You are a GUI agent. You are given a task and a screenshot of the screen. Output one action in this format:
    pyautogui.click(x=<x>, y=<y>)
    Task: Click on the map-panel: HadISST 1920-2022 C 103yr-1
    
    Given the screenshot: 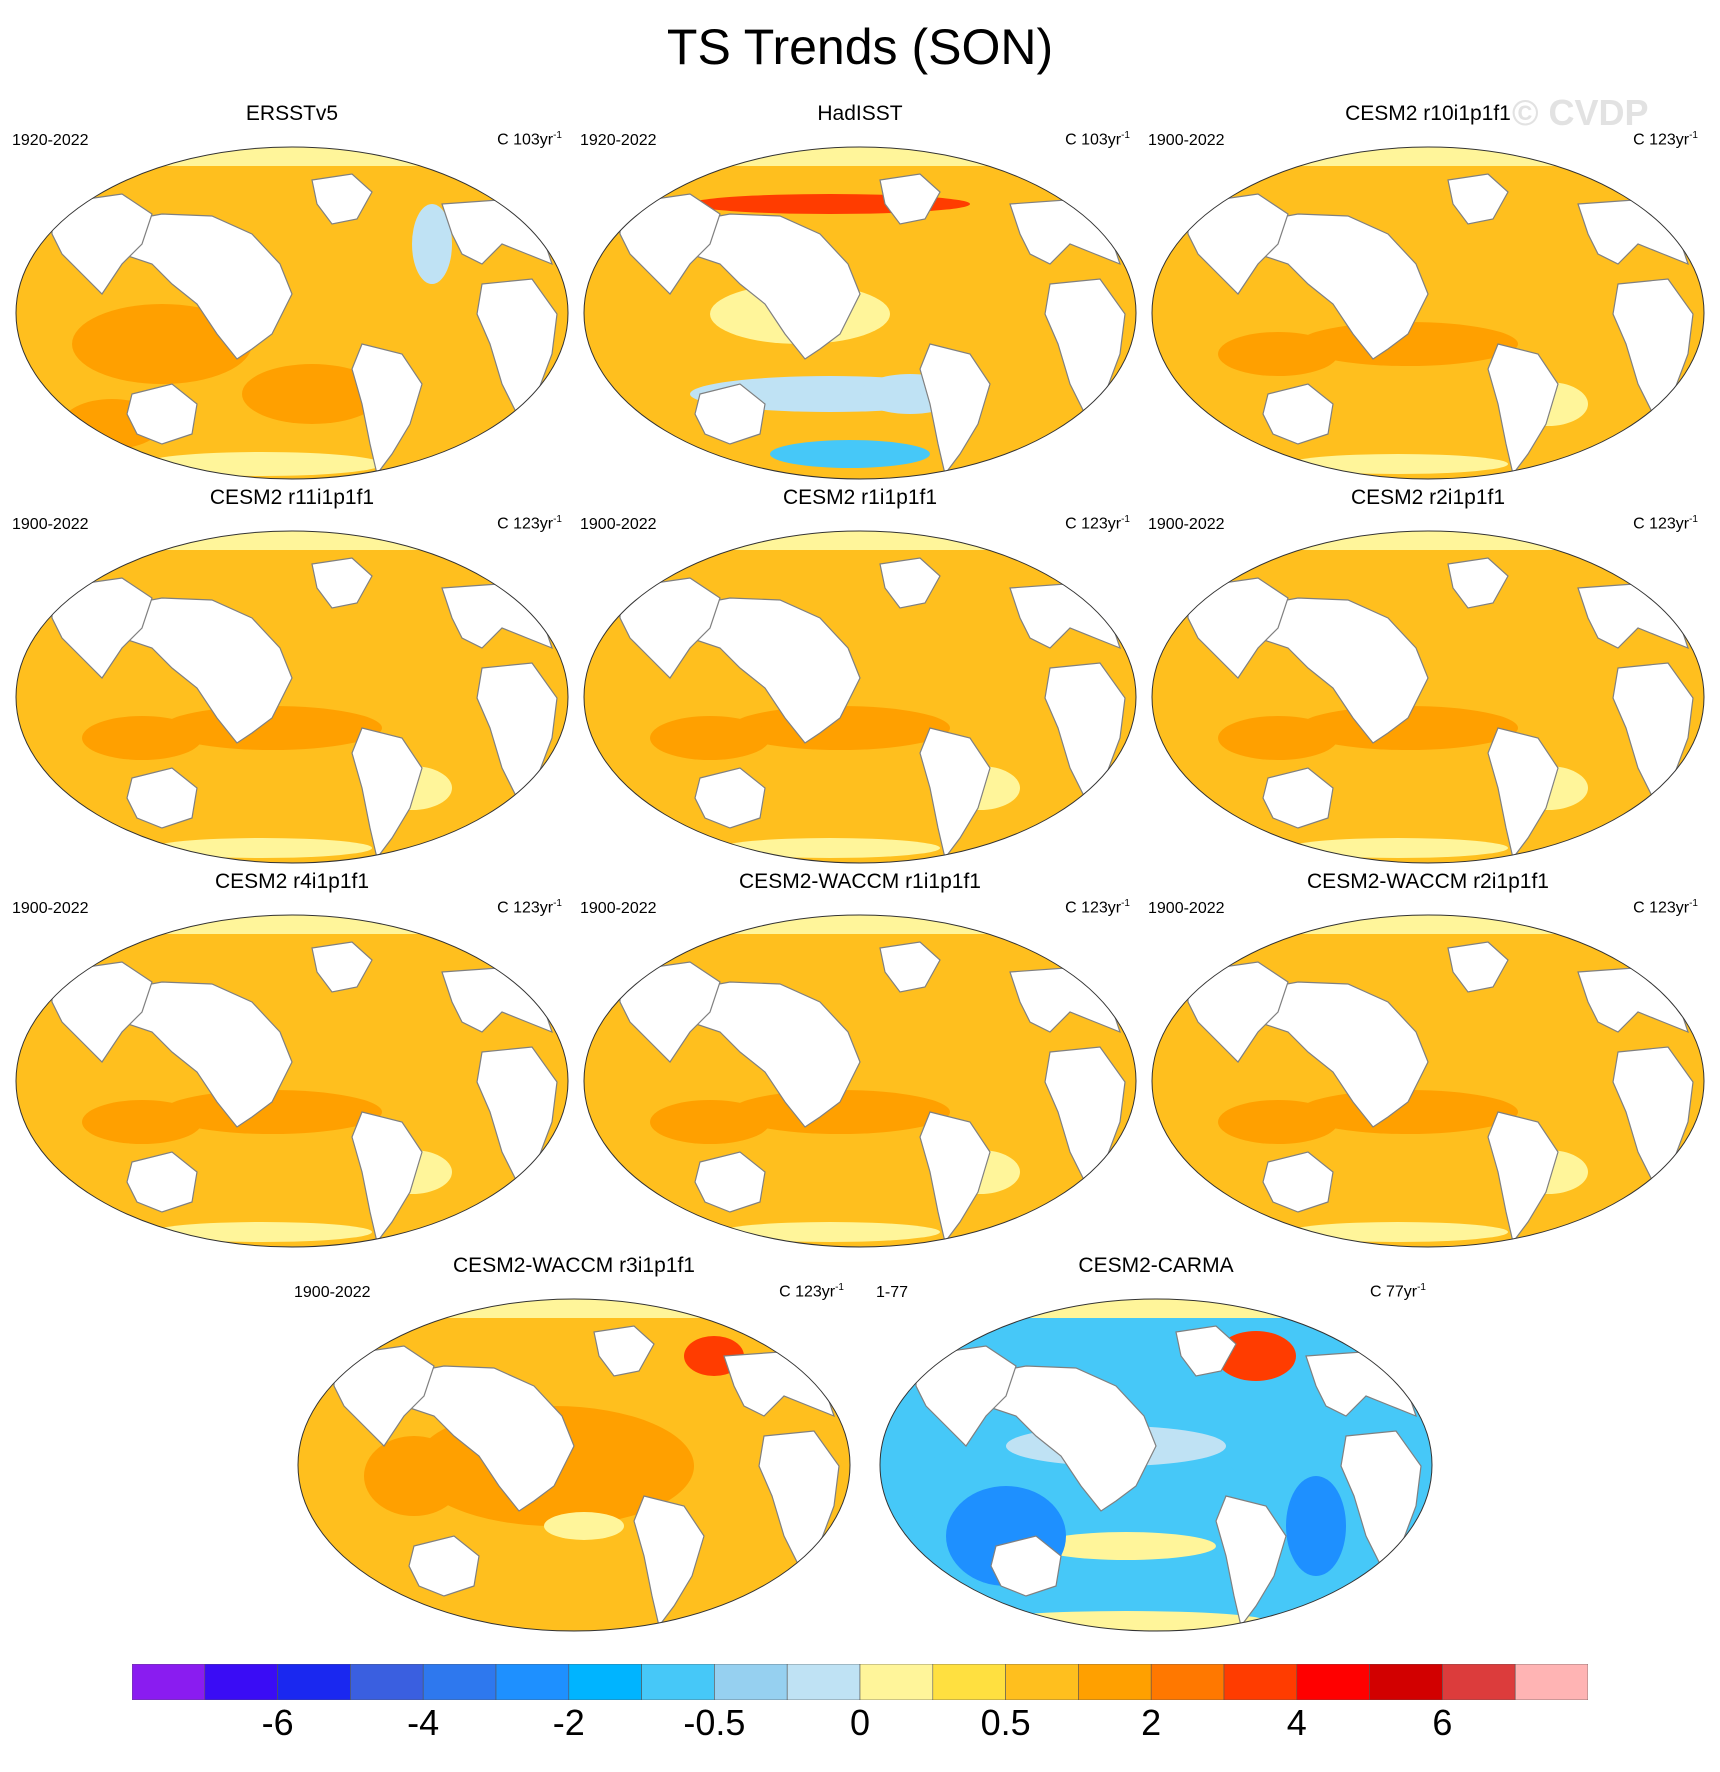 What is the action you would take?
    pyautogui.click(x=860, y=292)
    